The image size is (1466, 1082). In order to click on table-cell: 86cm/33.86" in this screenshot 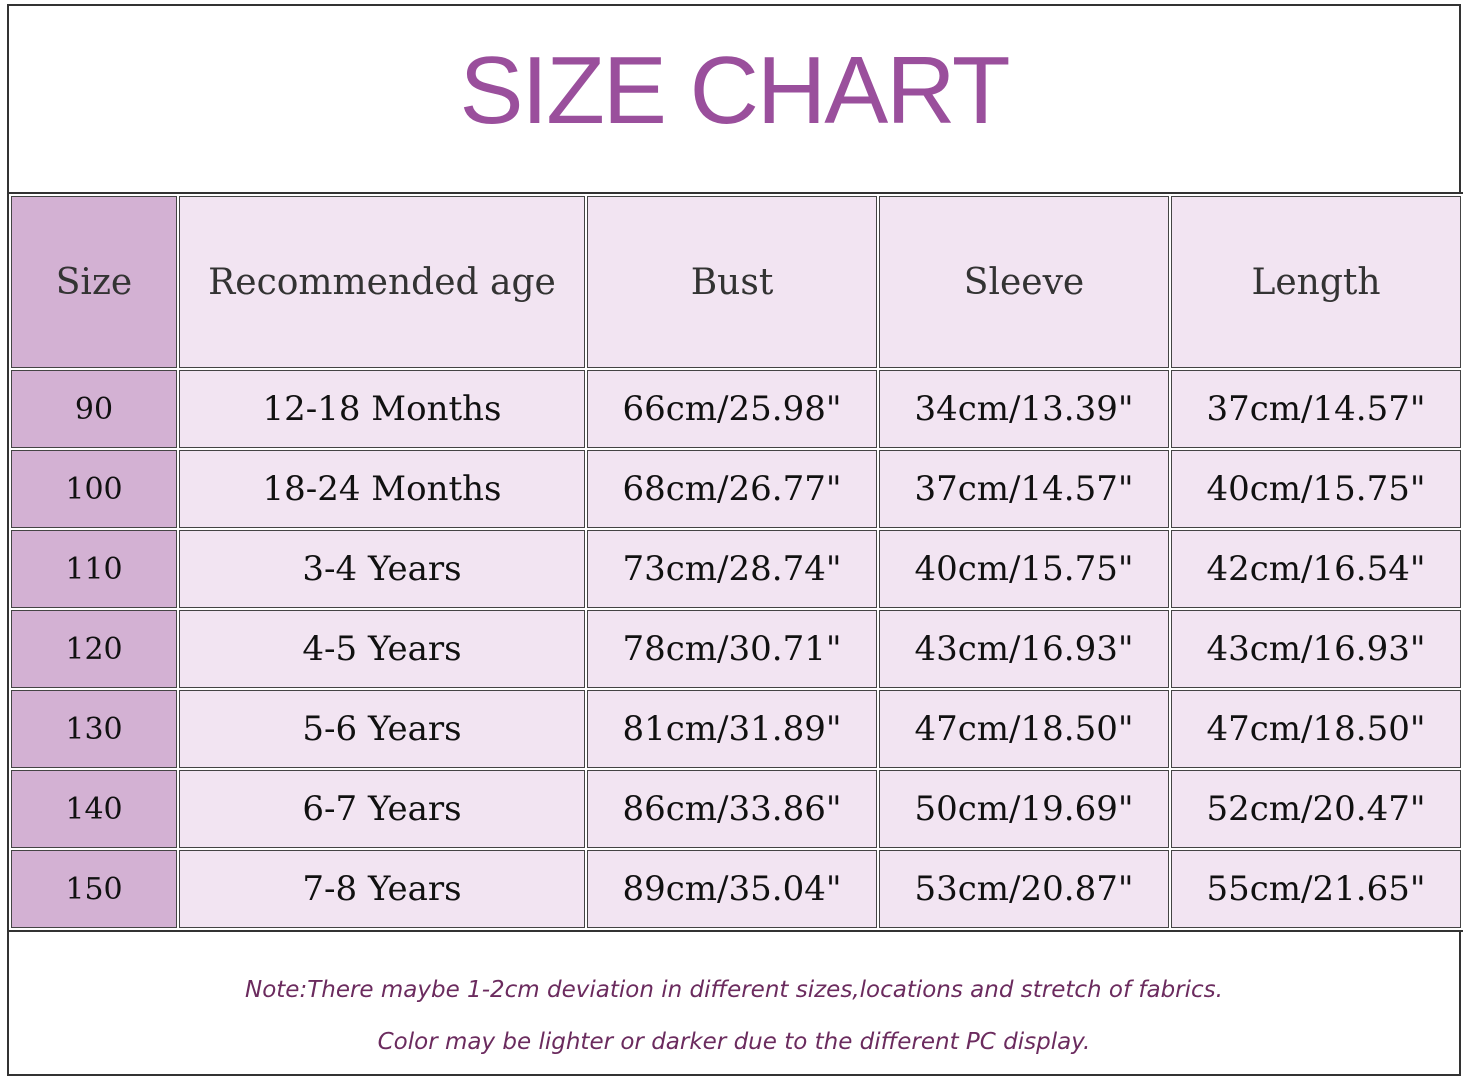, I will do `click(732, 809)`.